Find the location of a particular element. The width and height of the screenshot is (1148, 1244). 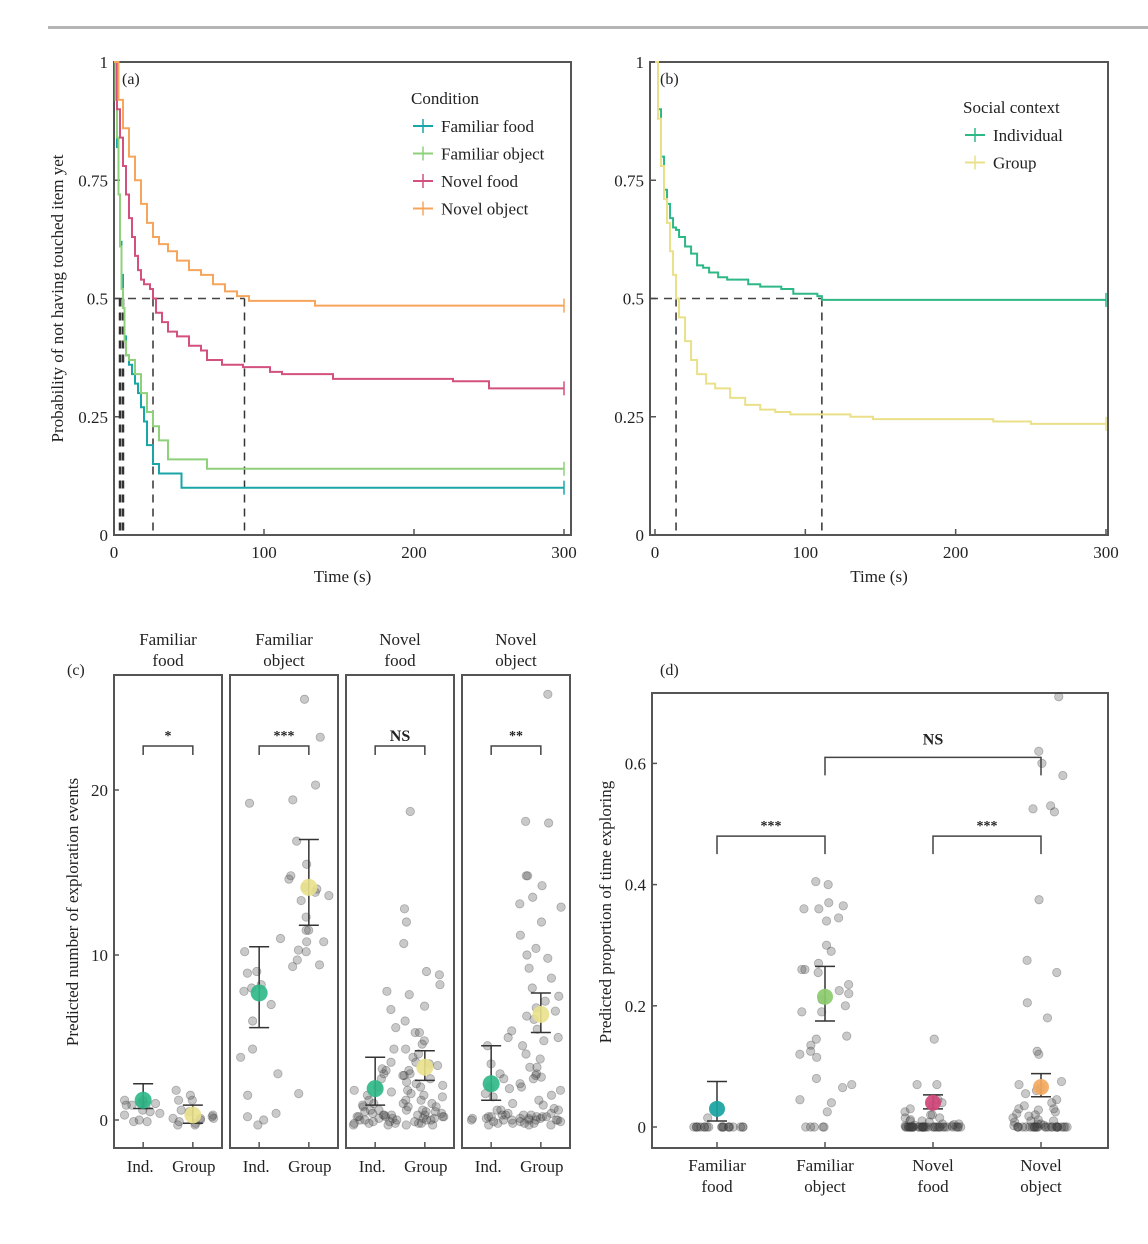

category-label-line1: Novel is located at coordinates (1041, 1165).